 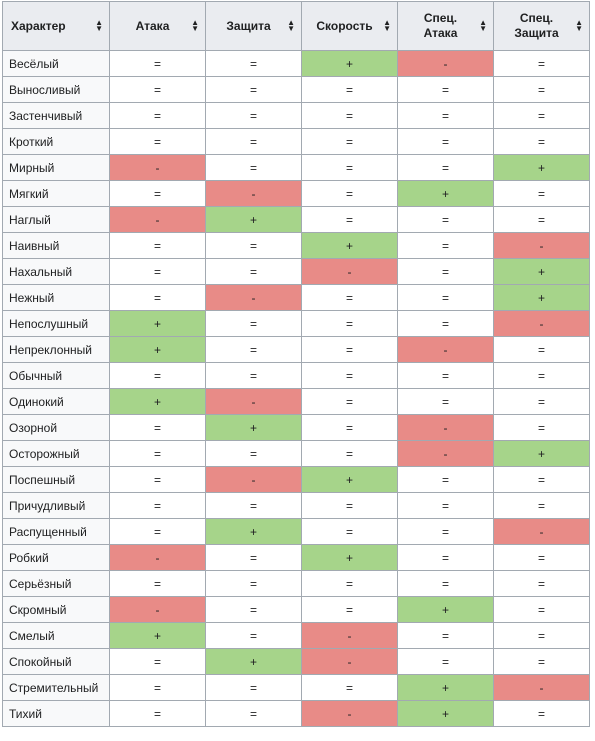 I want to click on column-header-label: Спец. Защита, so click(x=541, y=26).